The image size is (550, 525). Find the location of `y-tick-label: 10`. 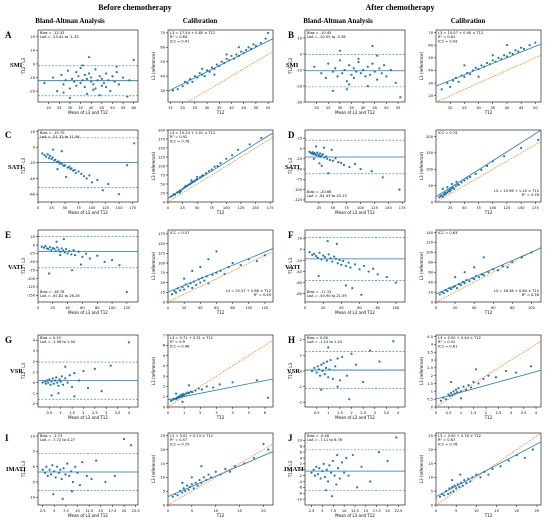

y-tick-label: 10 is located at coordinates (162, 478).